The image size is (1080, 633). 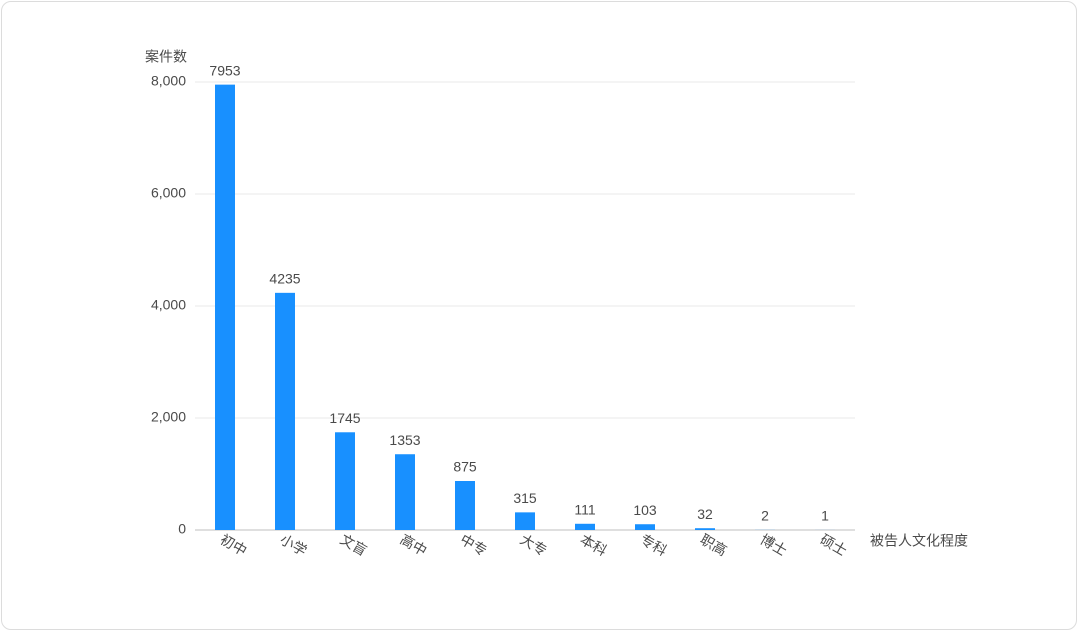 What do you see at coordinates (465, 467) in the screenshot?
I see `data-label: 875` at bounding box center [465, 467].